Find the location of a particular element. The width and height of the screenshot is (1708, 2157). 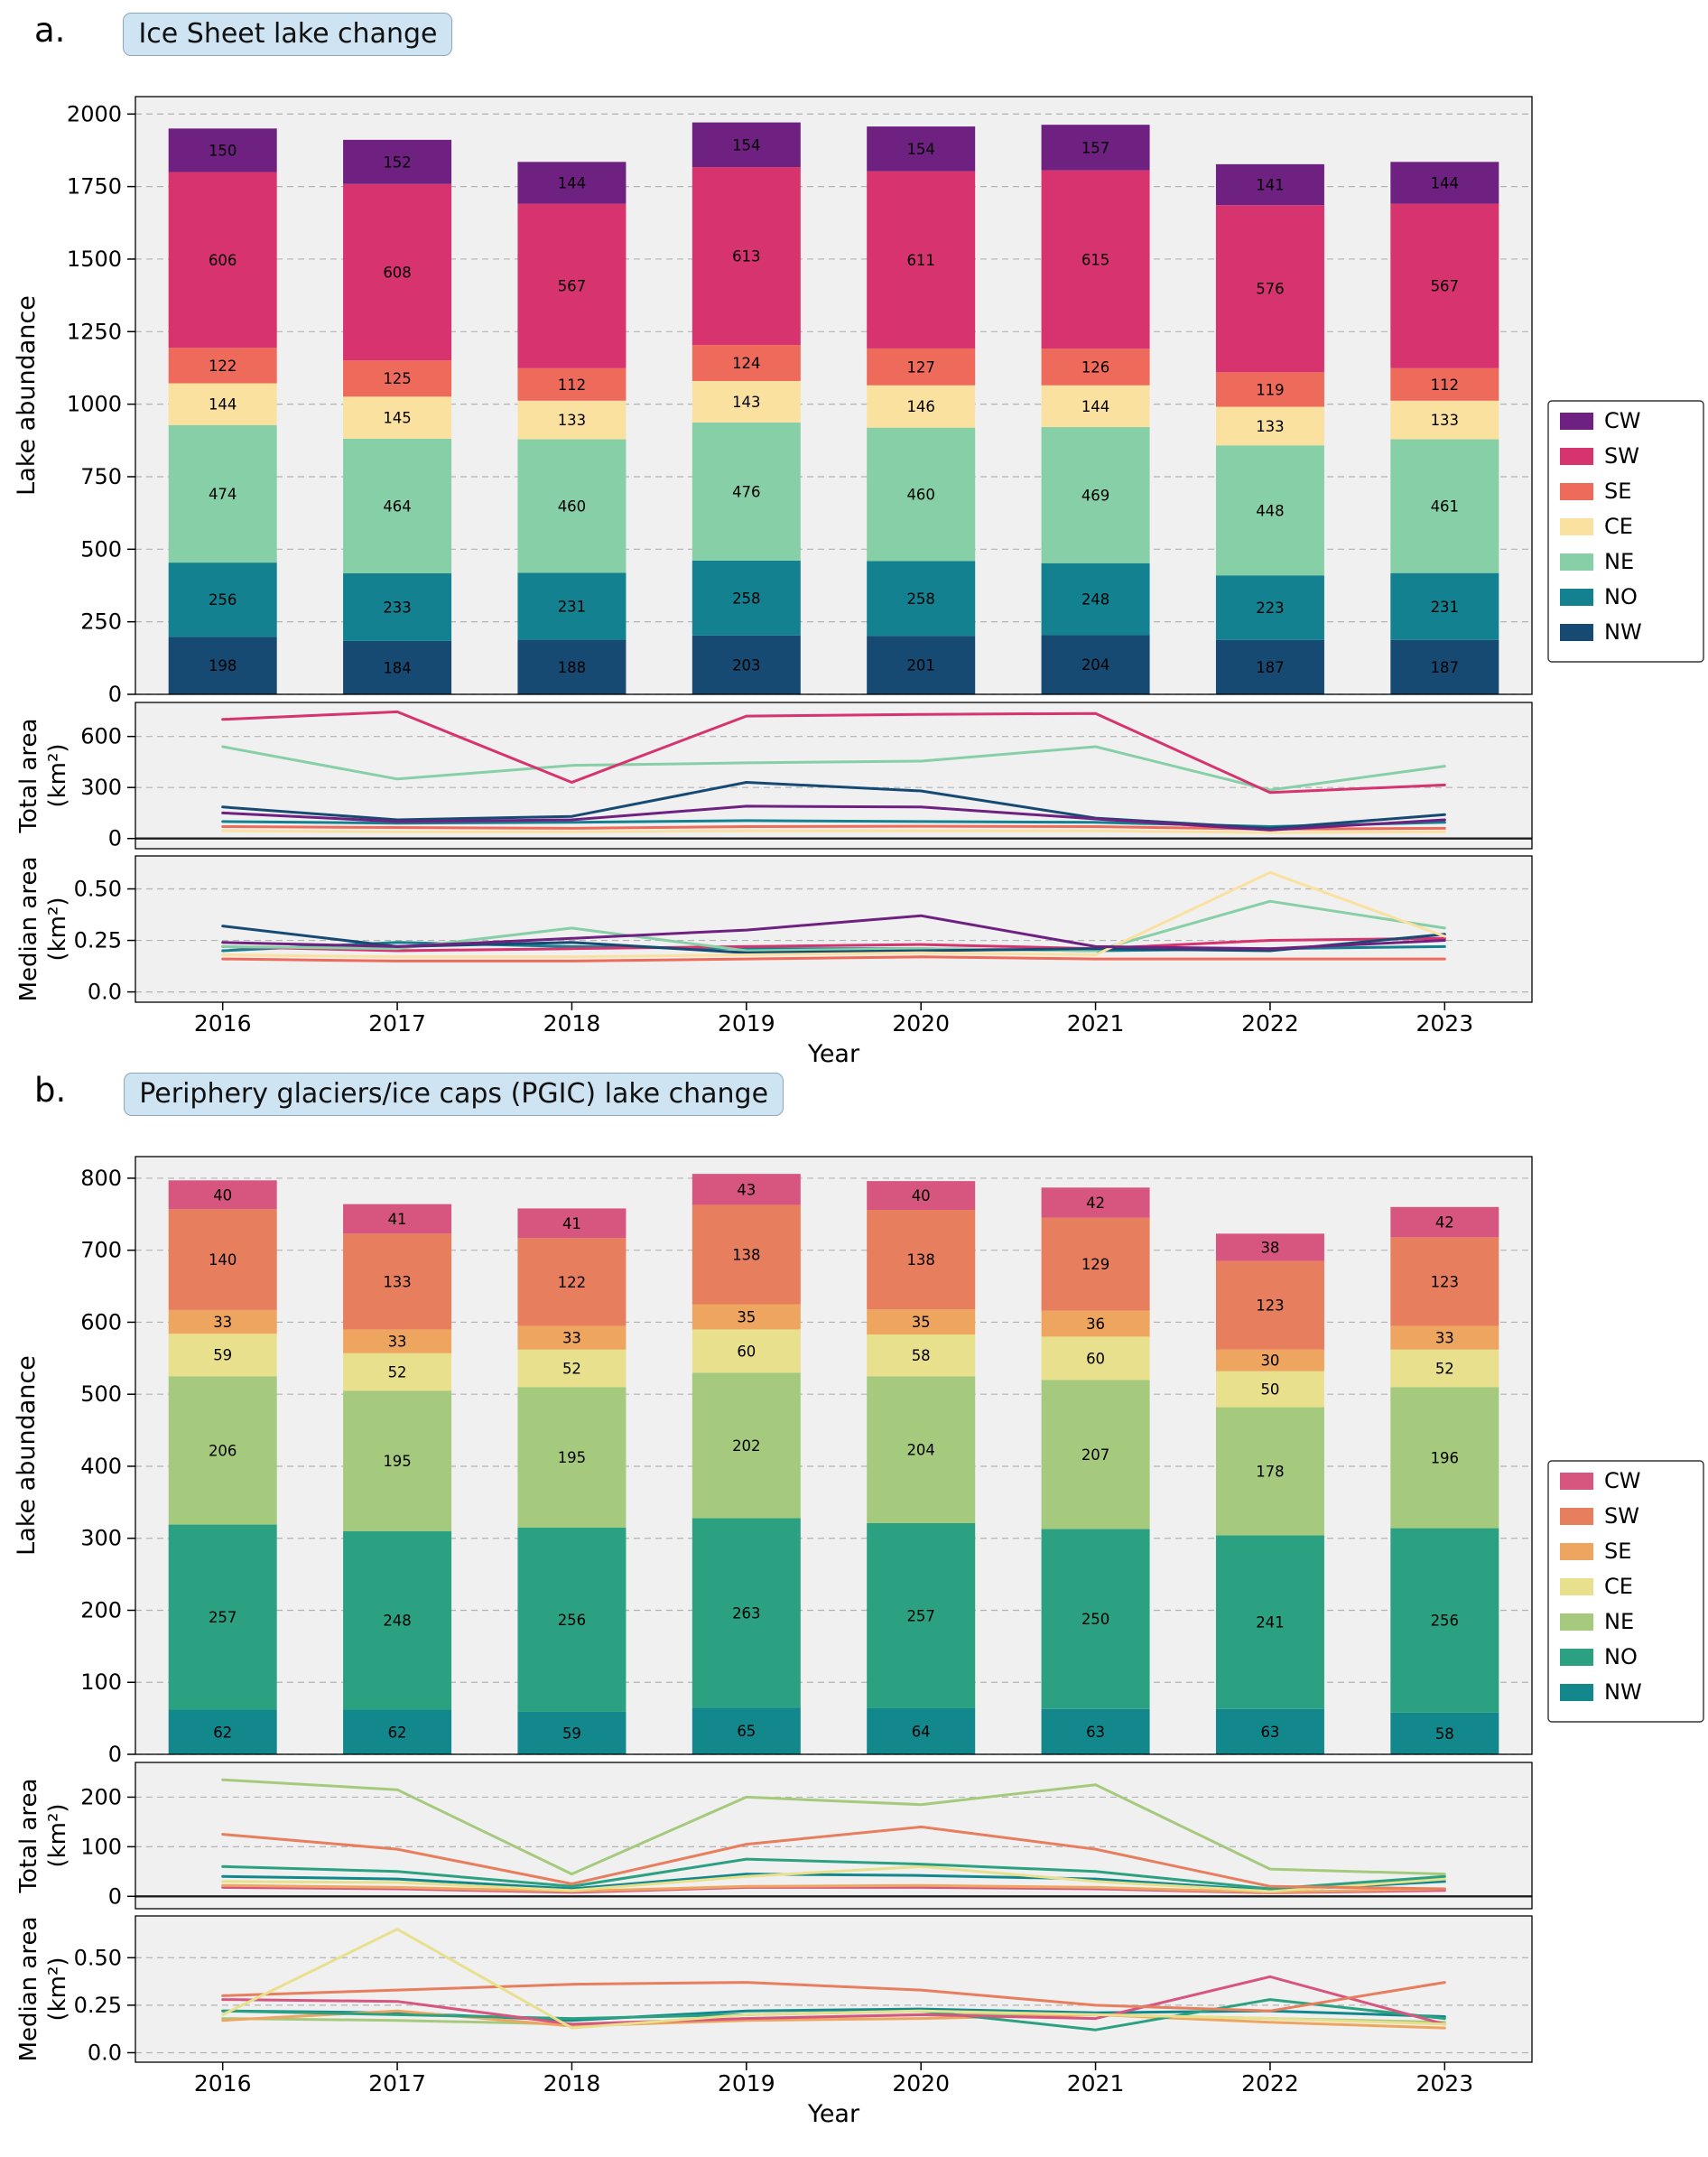

x-tick-label: 2018 is located at coordinates (572, 1023).